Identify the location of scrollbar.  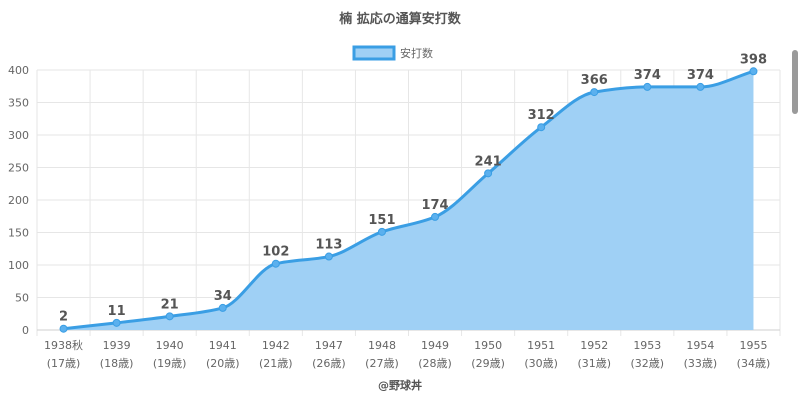
(795, 82).